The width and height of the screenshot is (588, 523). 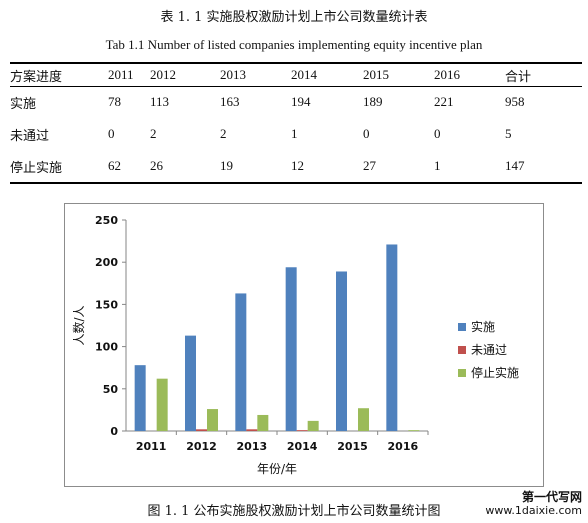 I want to click on table-cell: 62, so click(x=114, y=165).